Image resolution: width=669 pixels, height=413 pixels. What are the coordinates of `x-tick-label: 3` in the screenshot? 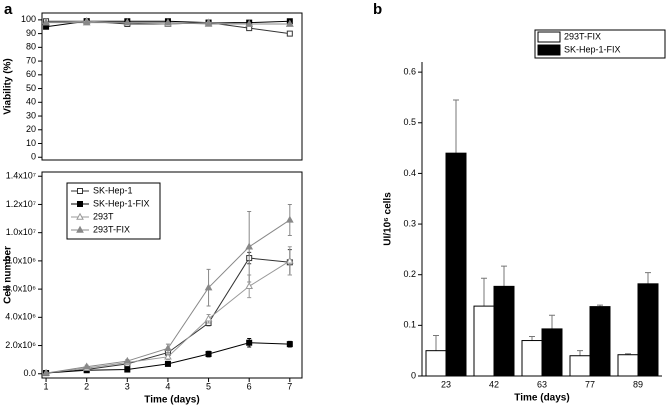 It's located at (127, 386).